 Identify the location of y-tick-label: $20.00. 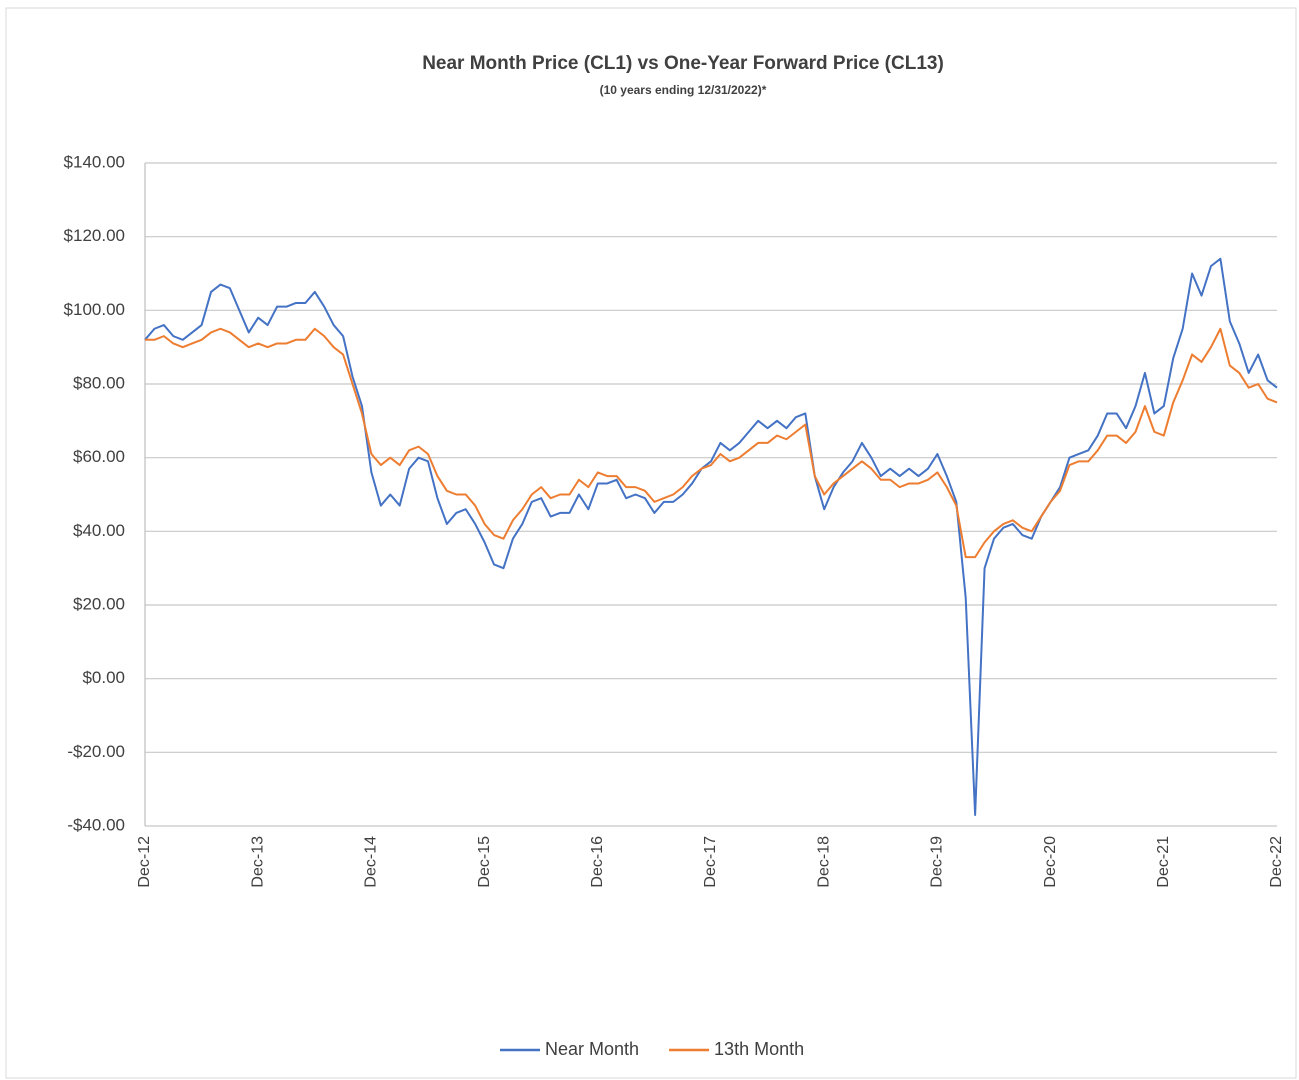
(99, 603).